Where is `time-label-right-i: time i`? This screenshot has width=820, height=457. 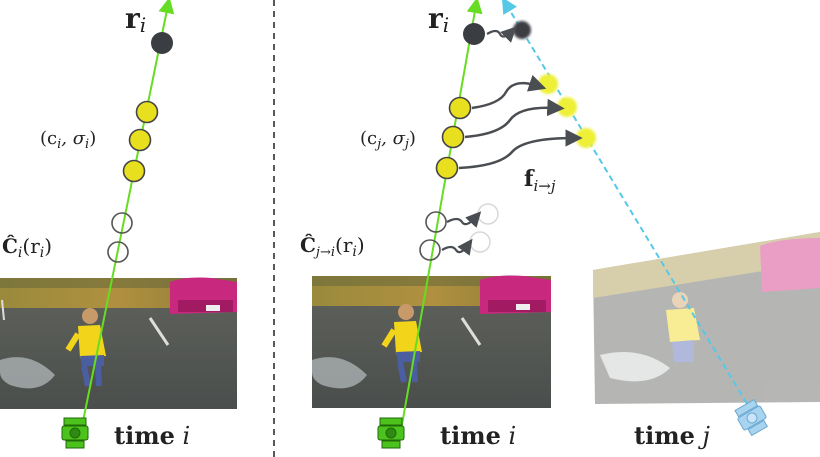
time-label-right-i: time i is located at coordinates (478, 435).